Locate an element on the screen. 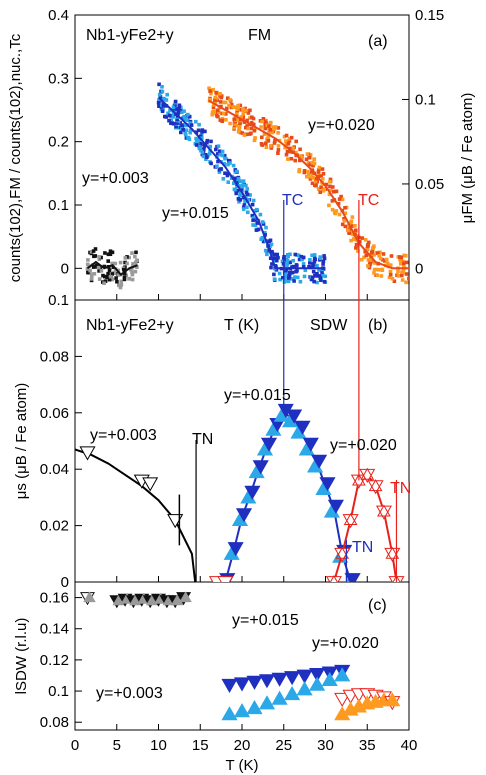  xaxis-tick-label-1: 5 is located at coordinates (117, 745).